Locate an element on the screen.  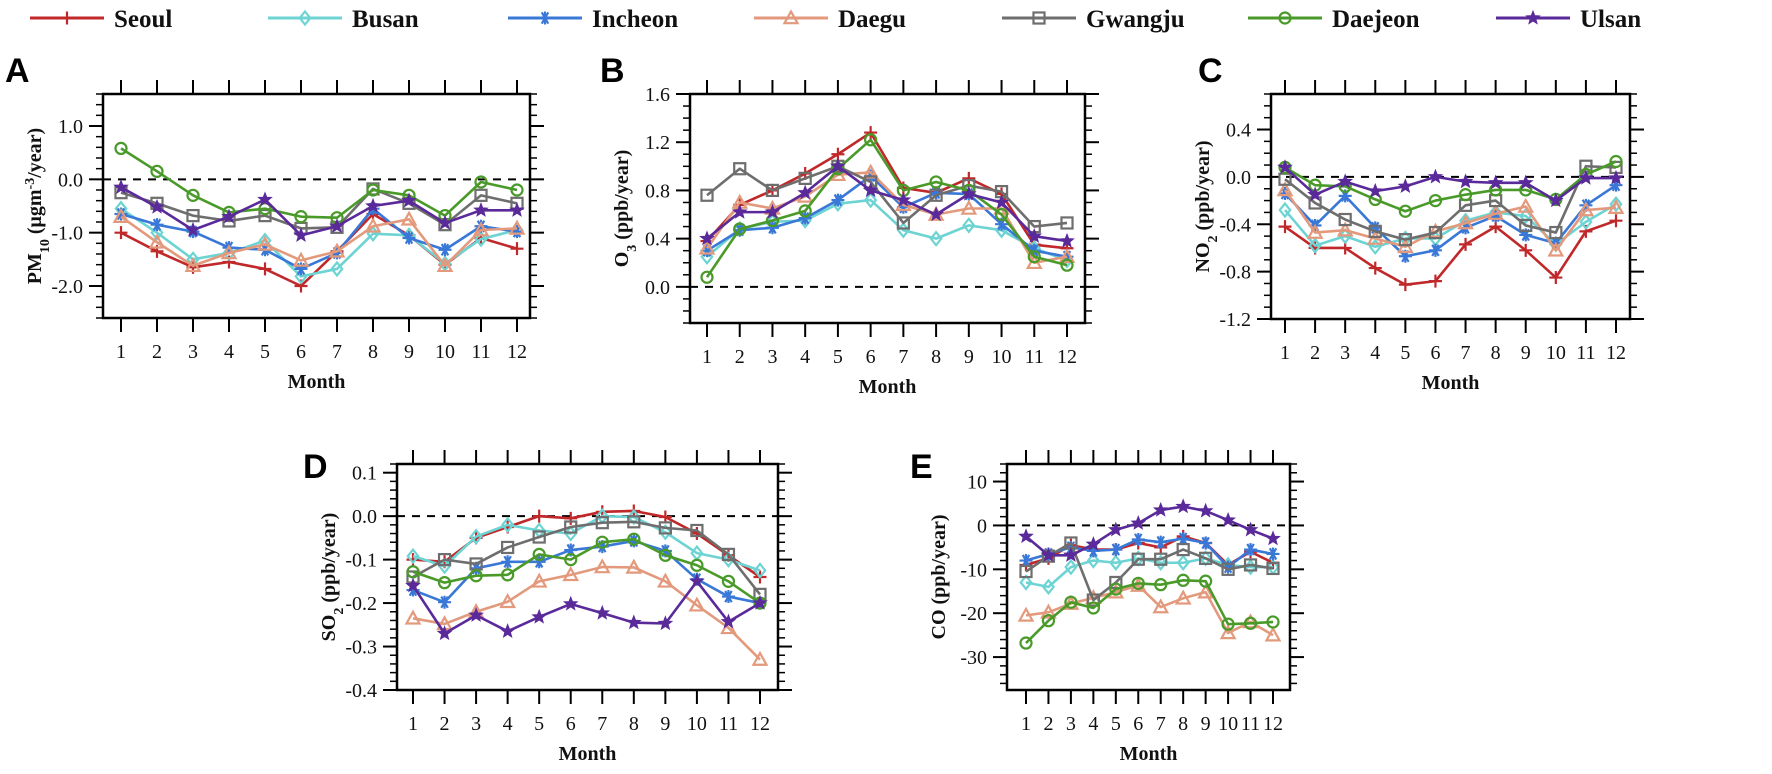
data-point-incheon-m5 is located at coordinates (1116, 550).